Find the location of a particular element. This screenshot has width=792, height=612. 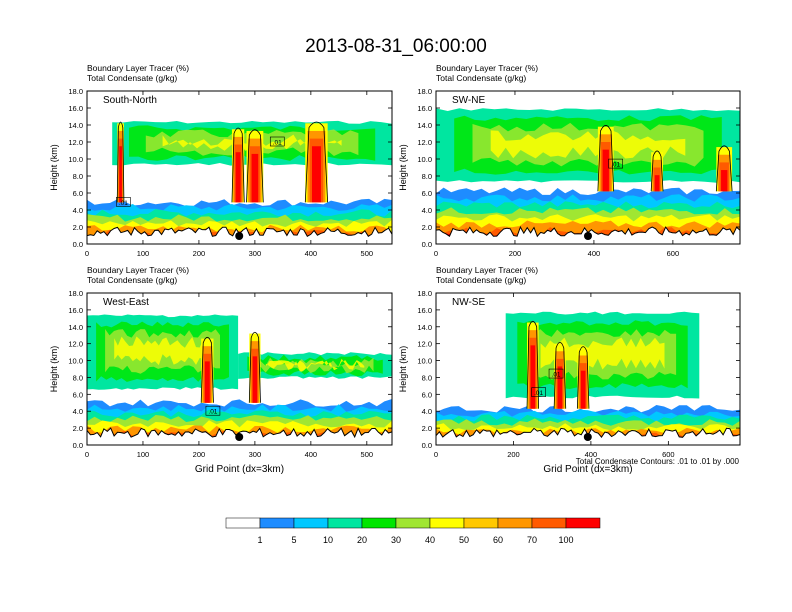

x-tick-label: 500 is located at coordinates (367, 253).